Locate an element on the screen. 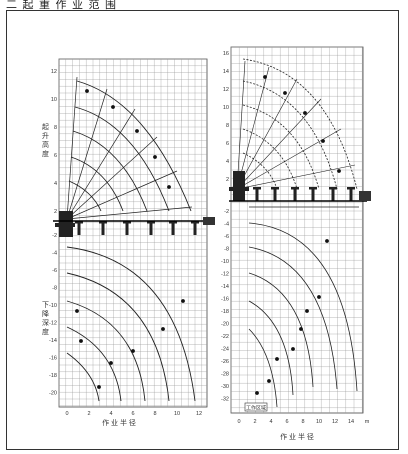 The height and width of the screenshot is (454, 408). left-y-tick-bottom: -14 is located at coordinates (53, 341).